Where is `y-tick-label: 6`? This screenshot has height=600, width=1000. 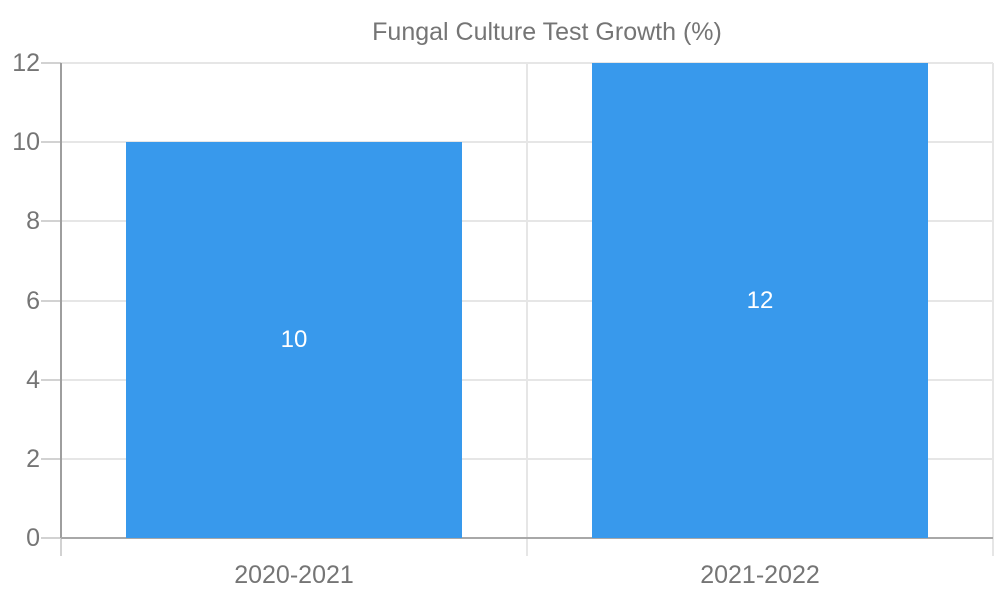 y-tick-label: 6 is located at coordinates (33, 300).